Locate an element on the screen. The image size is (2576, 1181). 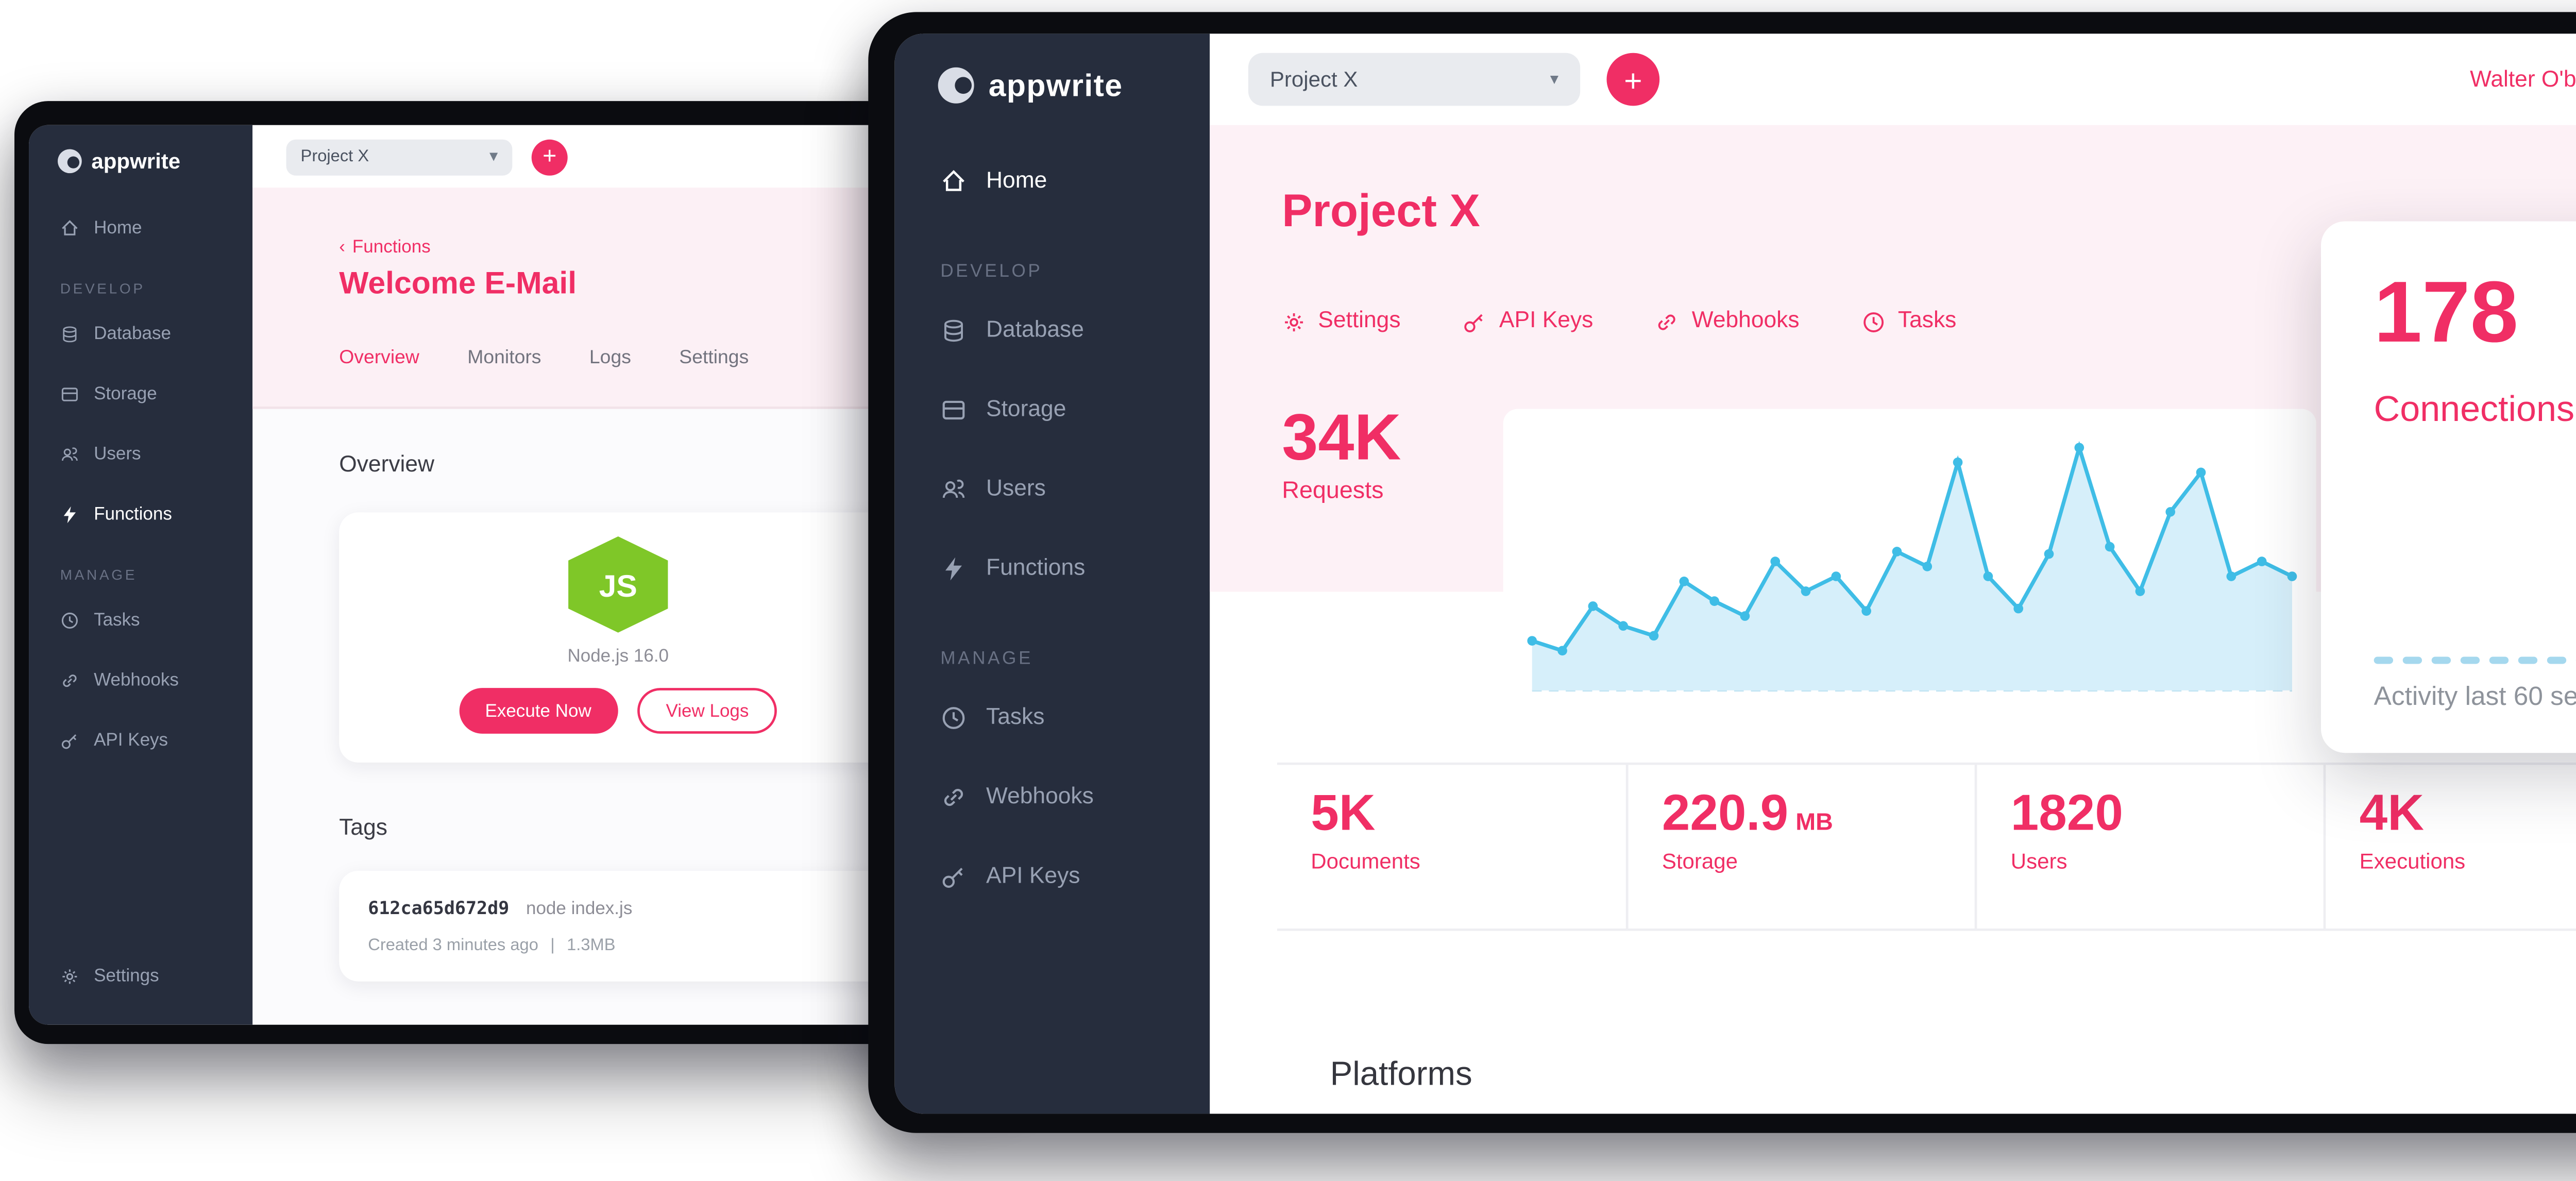
overview-heading: Overview is located at coordinates (387, 466).